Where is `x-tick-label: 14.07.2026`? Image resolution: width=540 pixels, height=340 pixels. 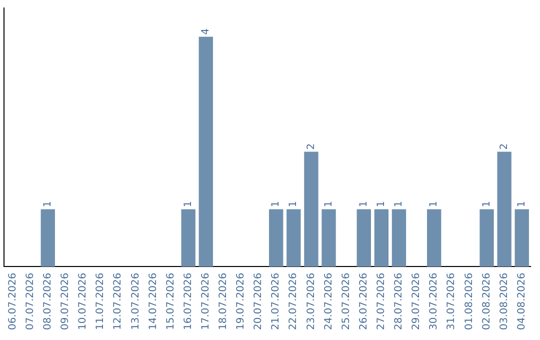
x-tick-label: 14.07.2026 is located at coordinates (153, 301).